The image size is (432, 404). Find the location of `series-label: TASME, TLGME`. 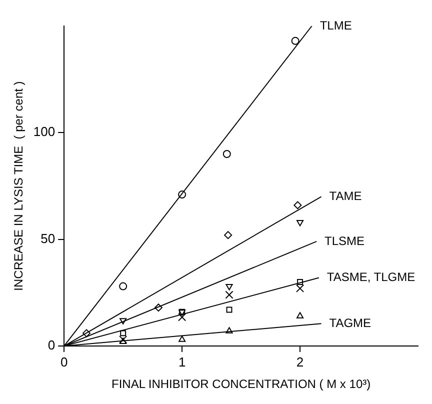

series-label: TASME, TLGME is located at coordinates (371, 277).